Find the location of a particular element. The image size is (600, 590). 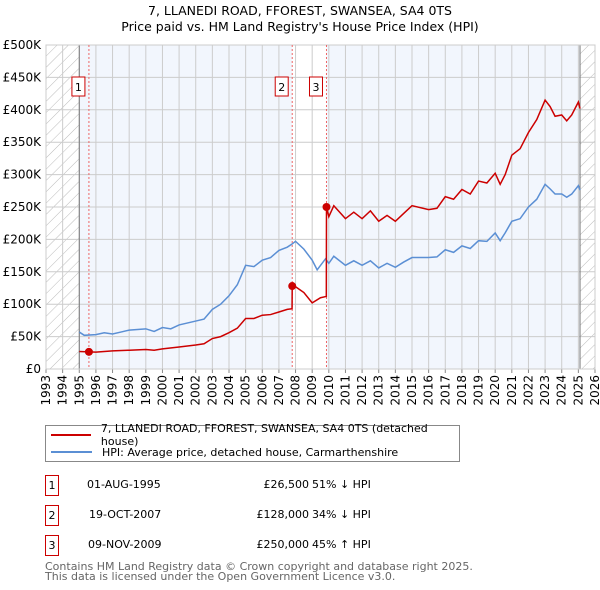

x-tick-label: 2014 is located at coordinates (395, 390).